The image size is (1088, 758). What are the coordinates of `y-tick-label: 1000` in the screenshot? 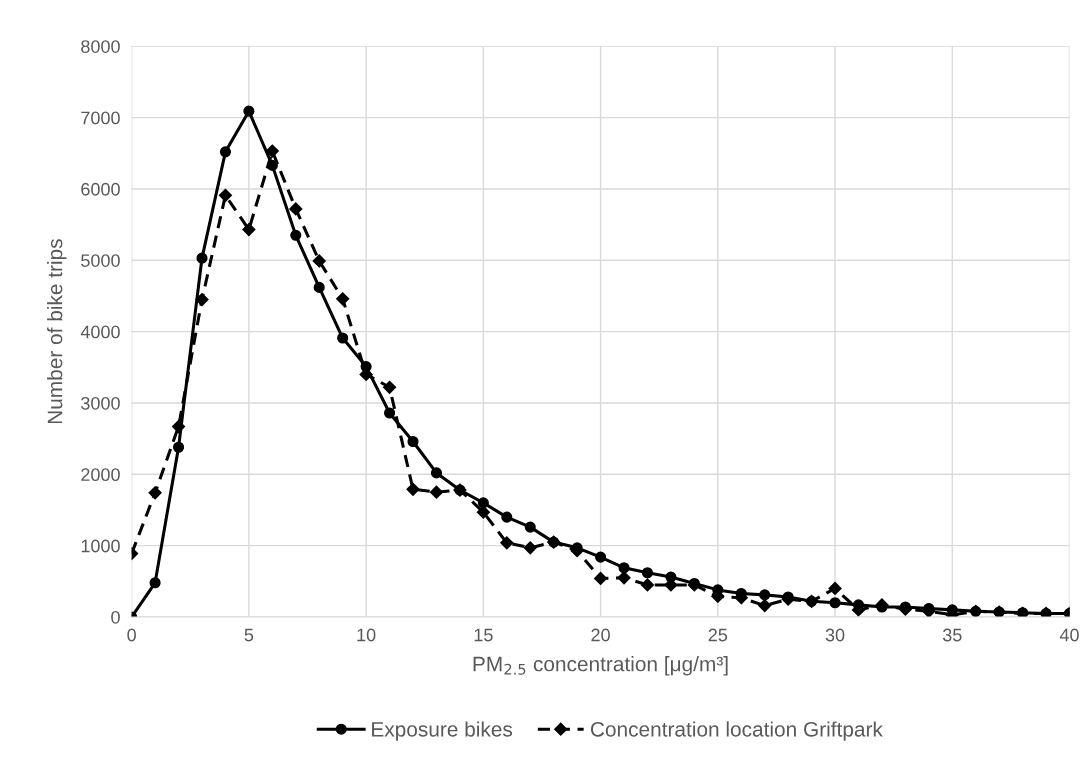 It's located at (100, 546).